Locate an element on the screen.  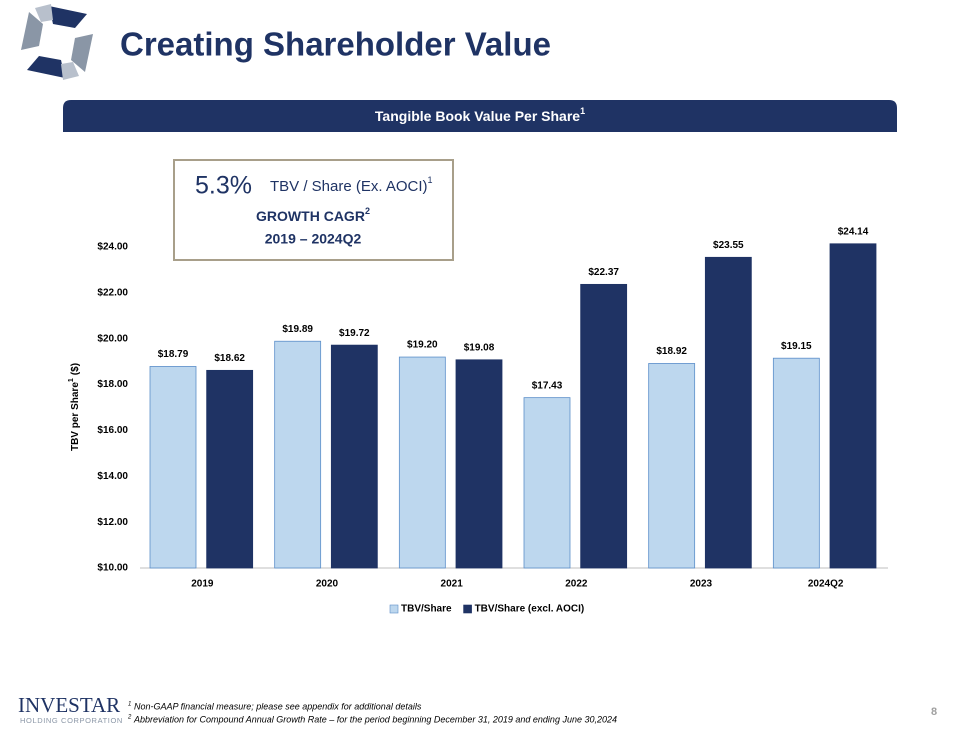
x-tick-label: 2022 is located at coordinates (576, 584).